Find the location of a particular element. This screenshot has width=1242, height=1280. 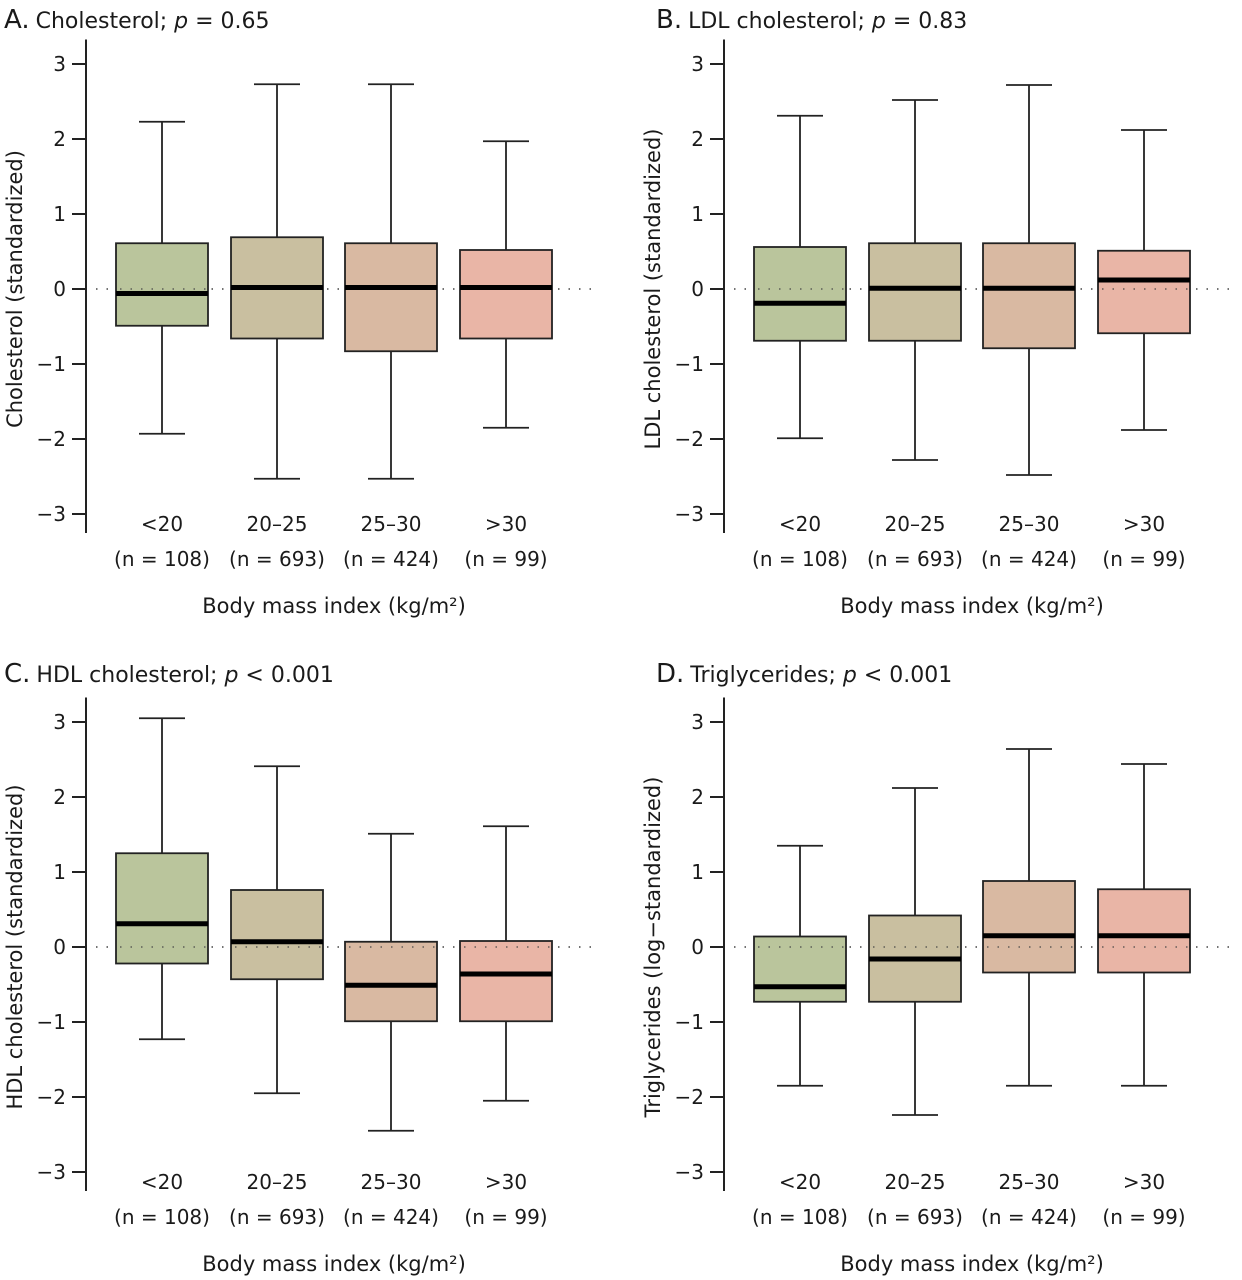

panel-title: D. Triglycerides; p < 0.001 is located at coordinates (804, 674).